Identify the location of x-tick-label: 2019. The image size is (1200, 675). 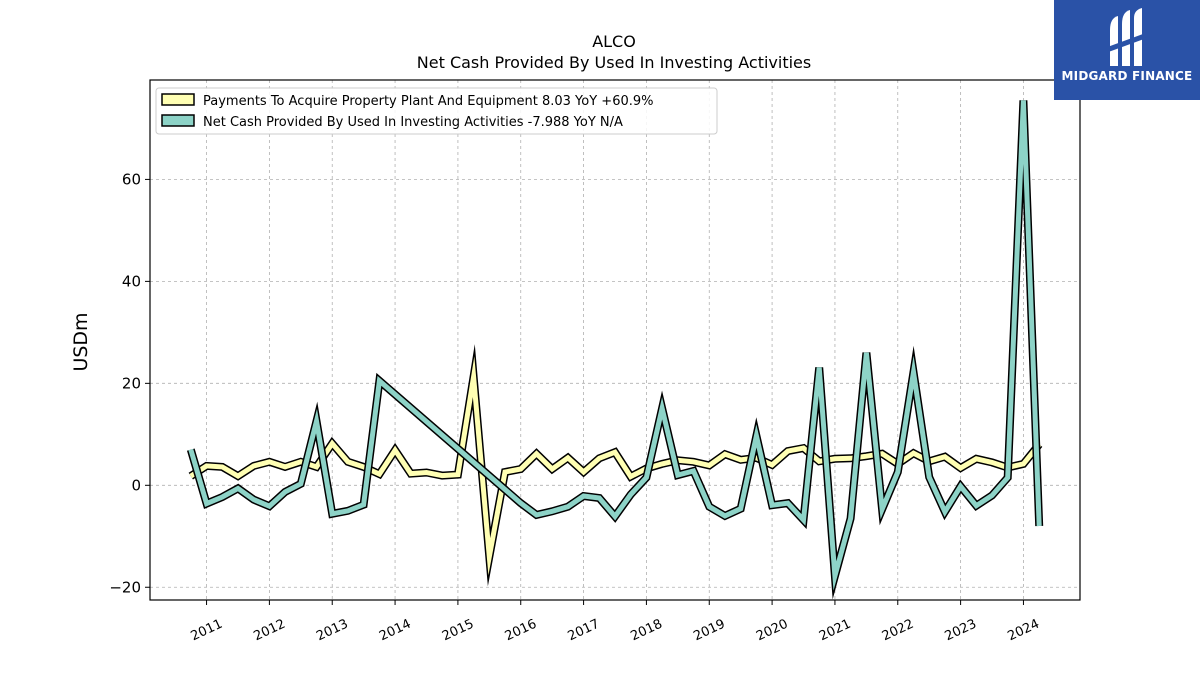
(709, 631).